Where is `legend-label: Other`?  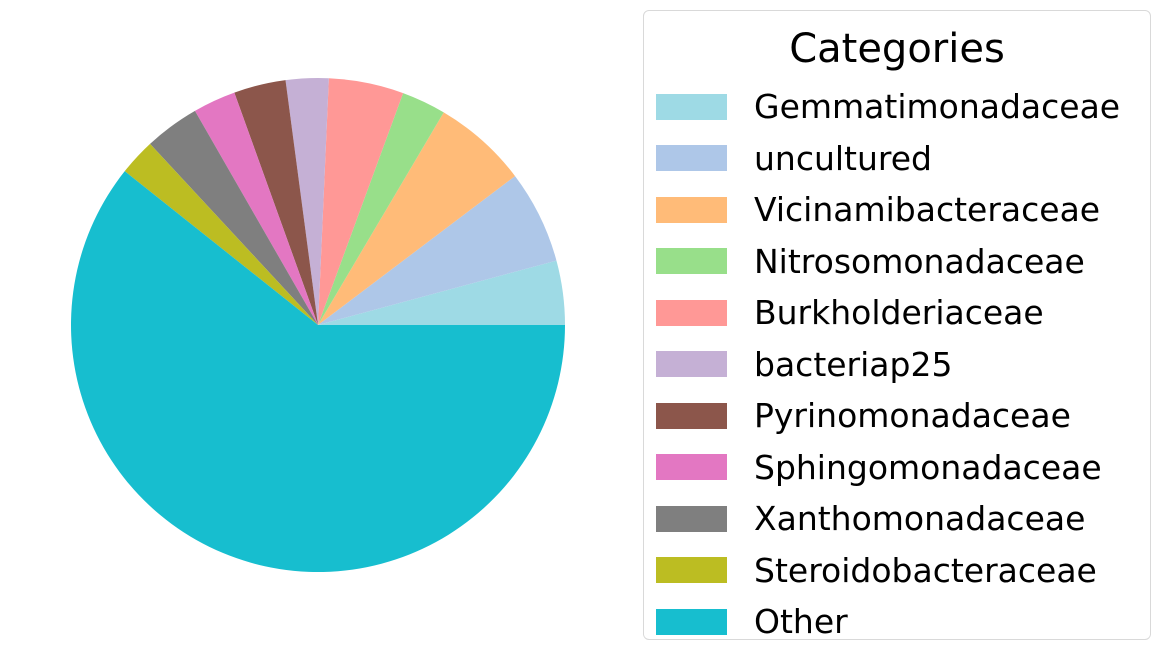 legend-label: Other is located at coordinates (801, 622).